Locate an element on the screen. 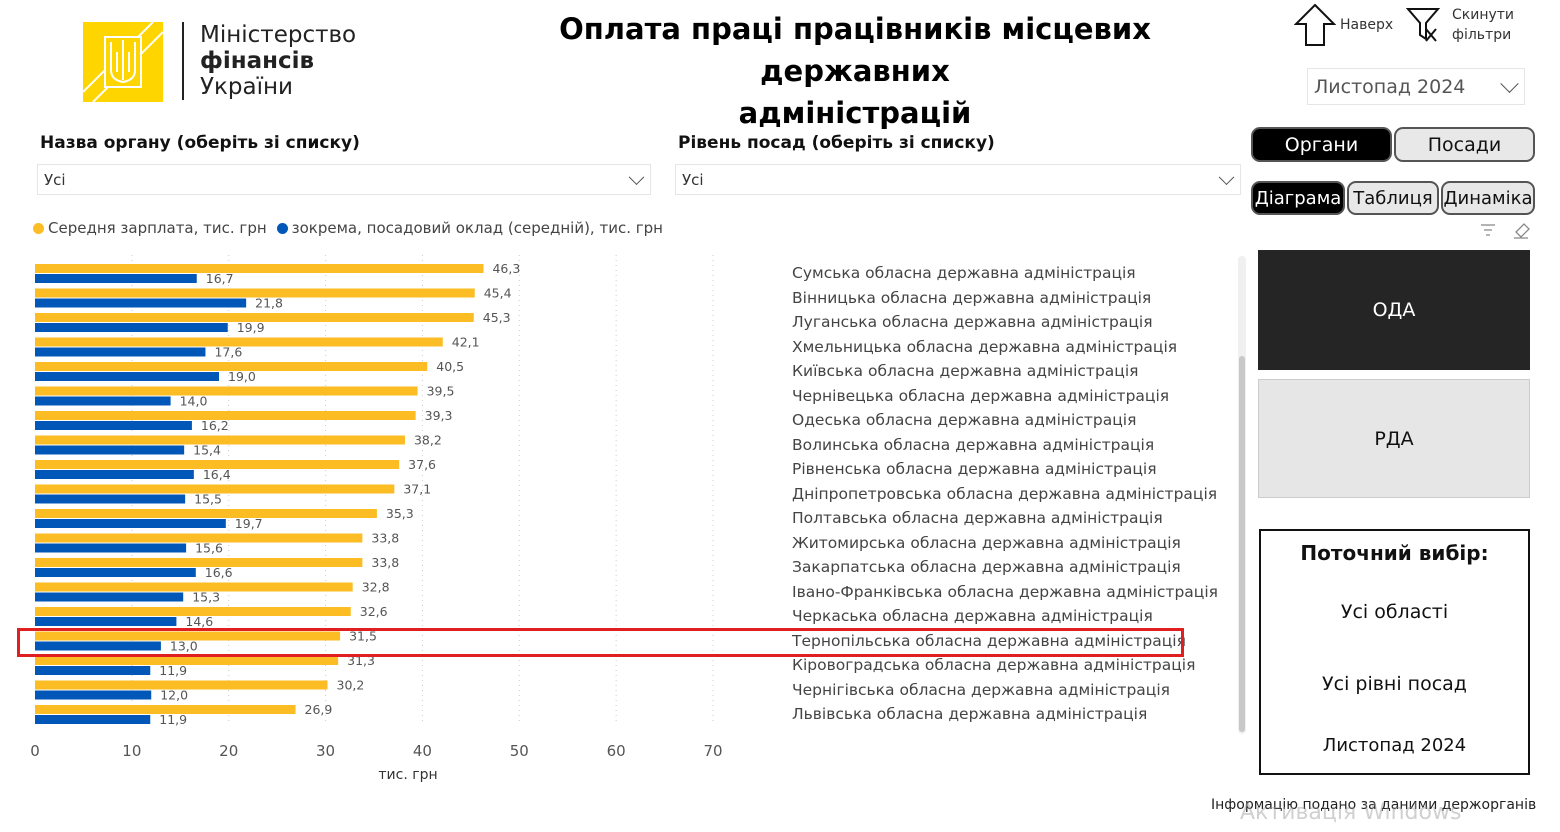 The height and width of the screenshot is (832, 1560). bar-value-label: 37,1 is located at coordinates (417, 489).